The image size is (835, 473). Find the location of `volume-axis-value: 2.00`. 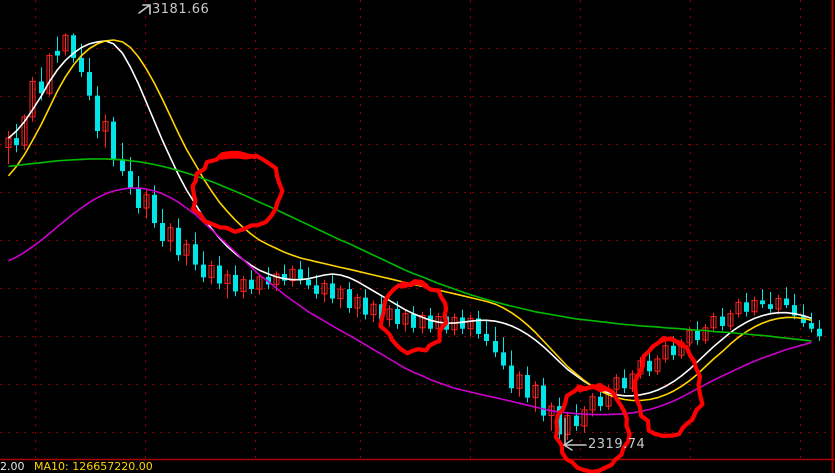

volume-axis-value: 2.00 is located at coordinates (12, 467).